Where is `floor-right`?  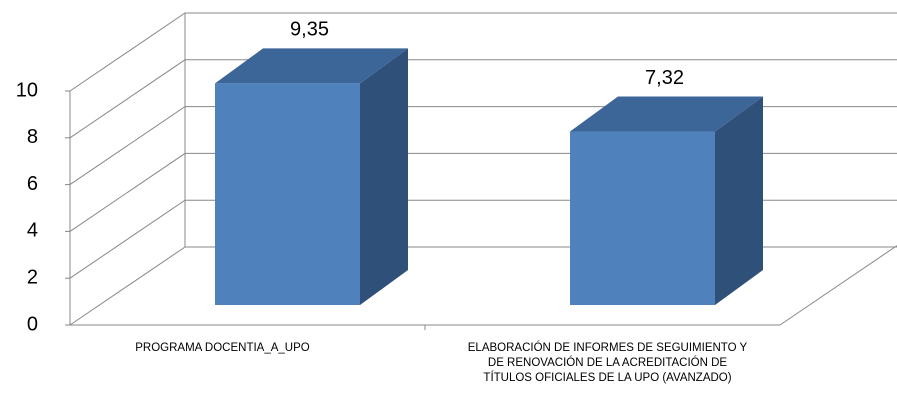 floor-right is located at coordinates (838, 285).